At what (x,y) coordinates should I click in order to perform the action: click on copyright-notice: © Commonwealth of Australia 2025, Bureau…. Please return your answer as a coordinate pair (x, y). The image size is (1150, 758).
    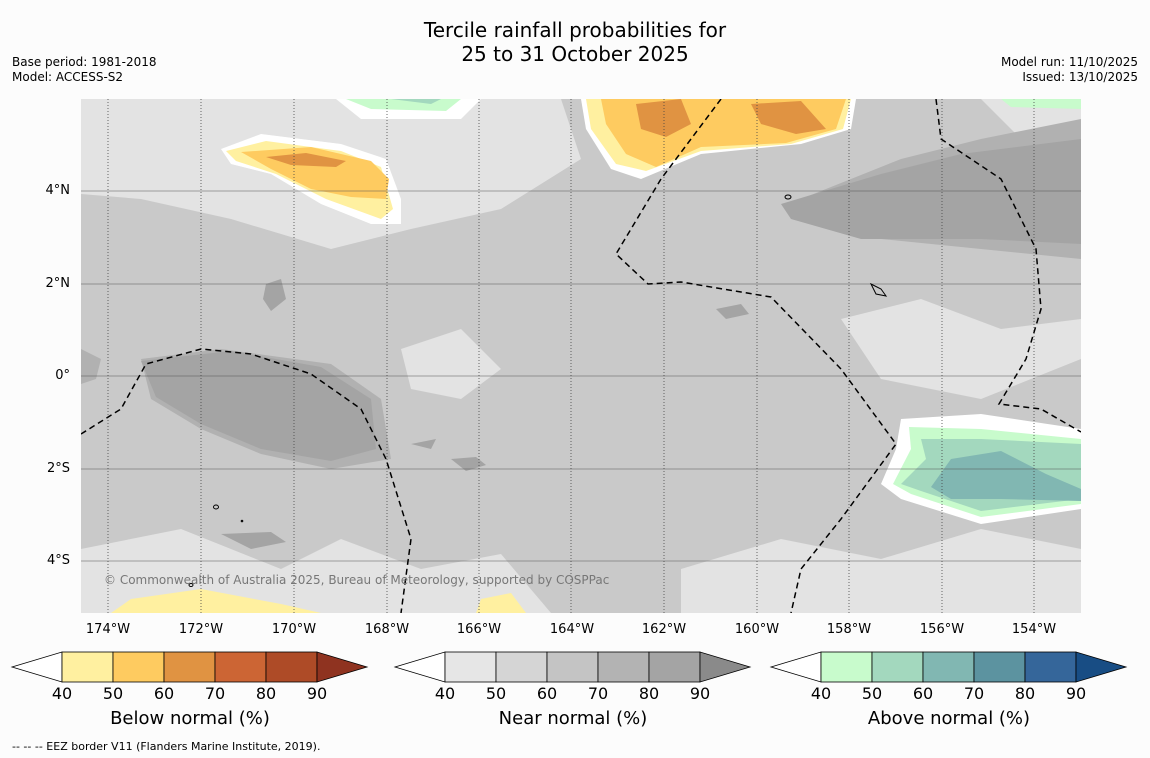
    Looking at the image, I should click on (357, 580).